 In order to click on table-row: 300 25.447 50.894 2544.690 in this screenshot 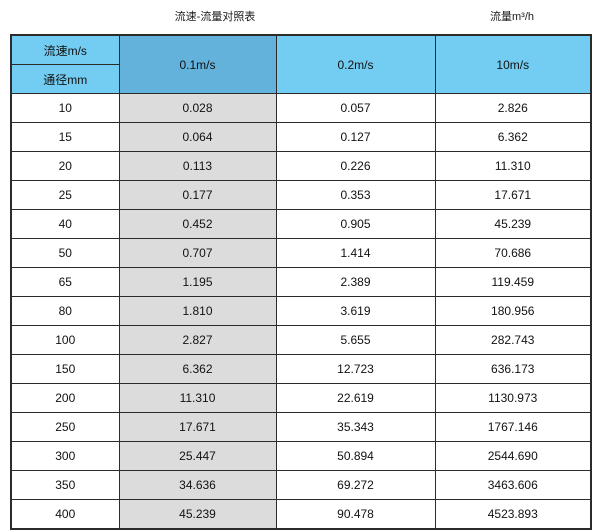, I will do `click(301, 456)`.